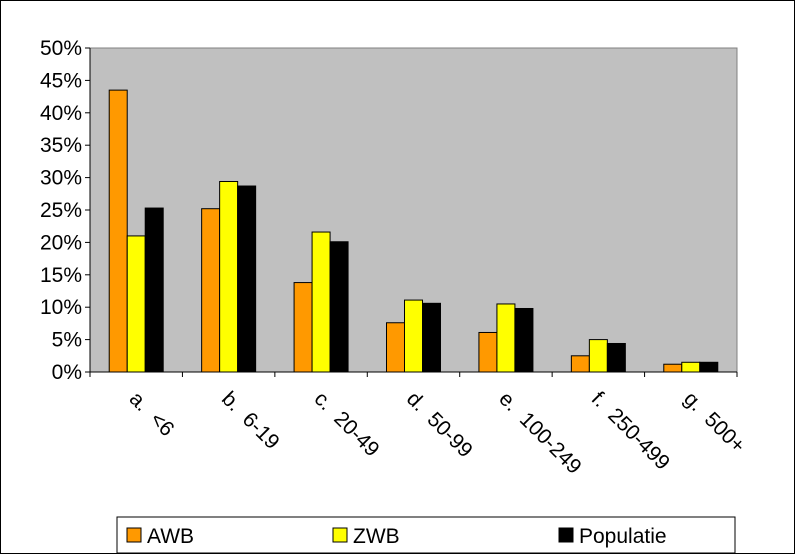 The width and height of the screenshot is (795, 554). I want to click on x-category-label: c. 20-49, so click(347, 424).